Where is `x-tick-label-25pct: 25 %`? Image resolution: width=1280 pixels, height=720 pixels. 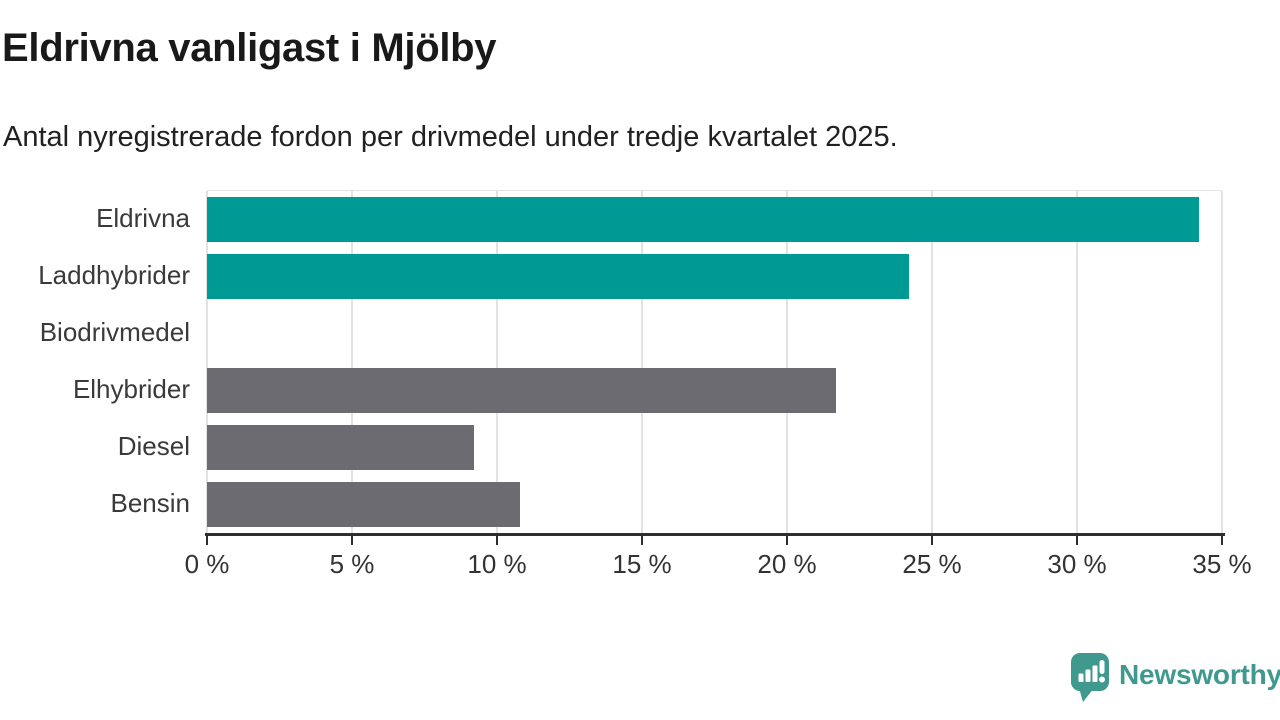 x-tick-label-25pct: 25 % is located at coordinates (932, 564).